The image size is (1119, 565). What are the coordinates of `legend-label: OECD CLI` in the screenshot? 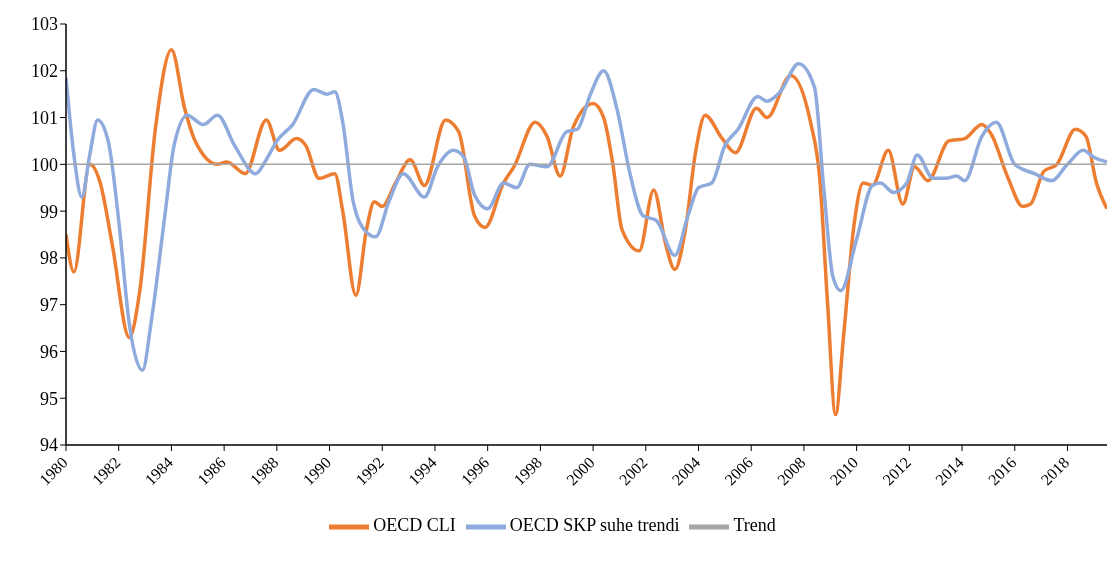 It's located at (414, 525).